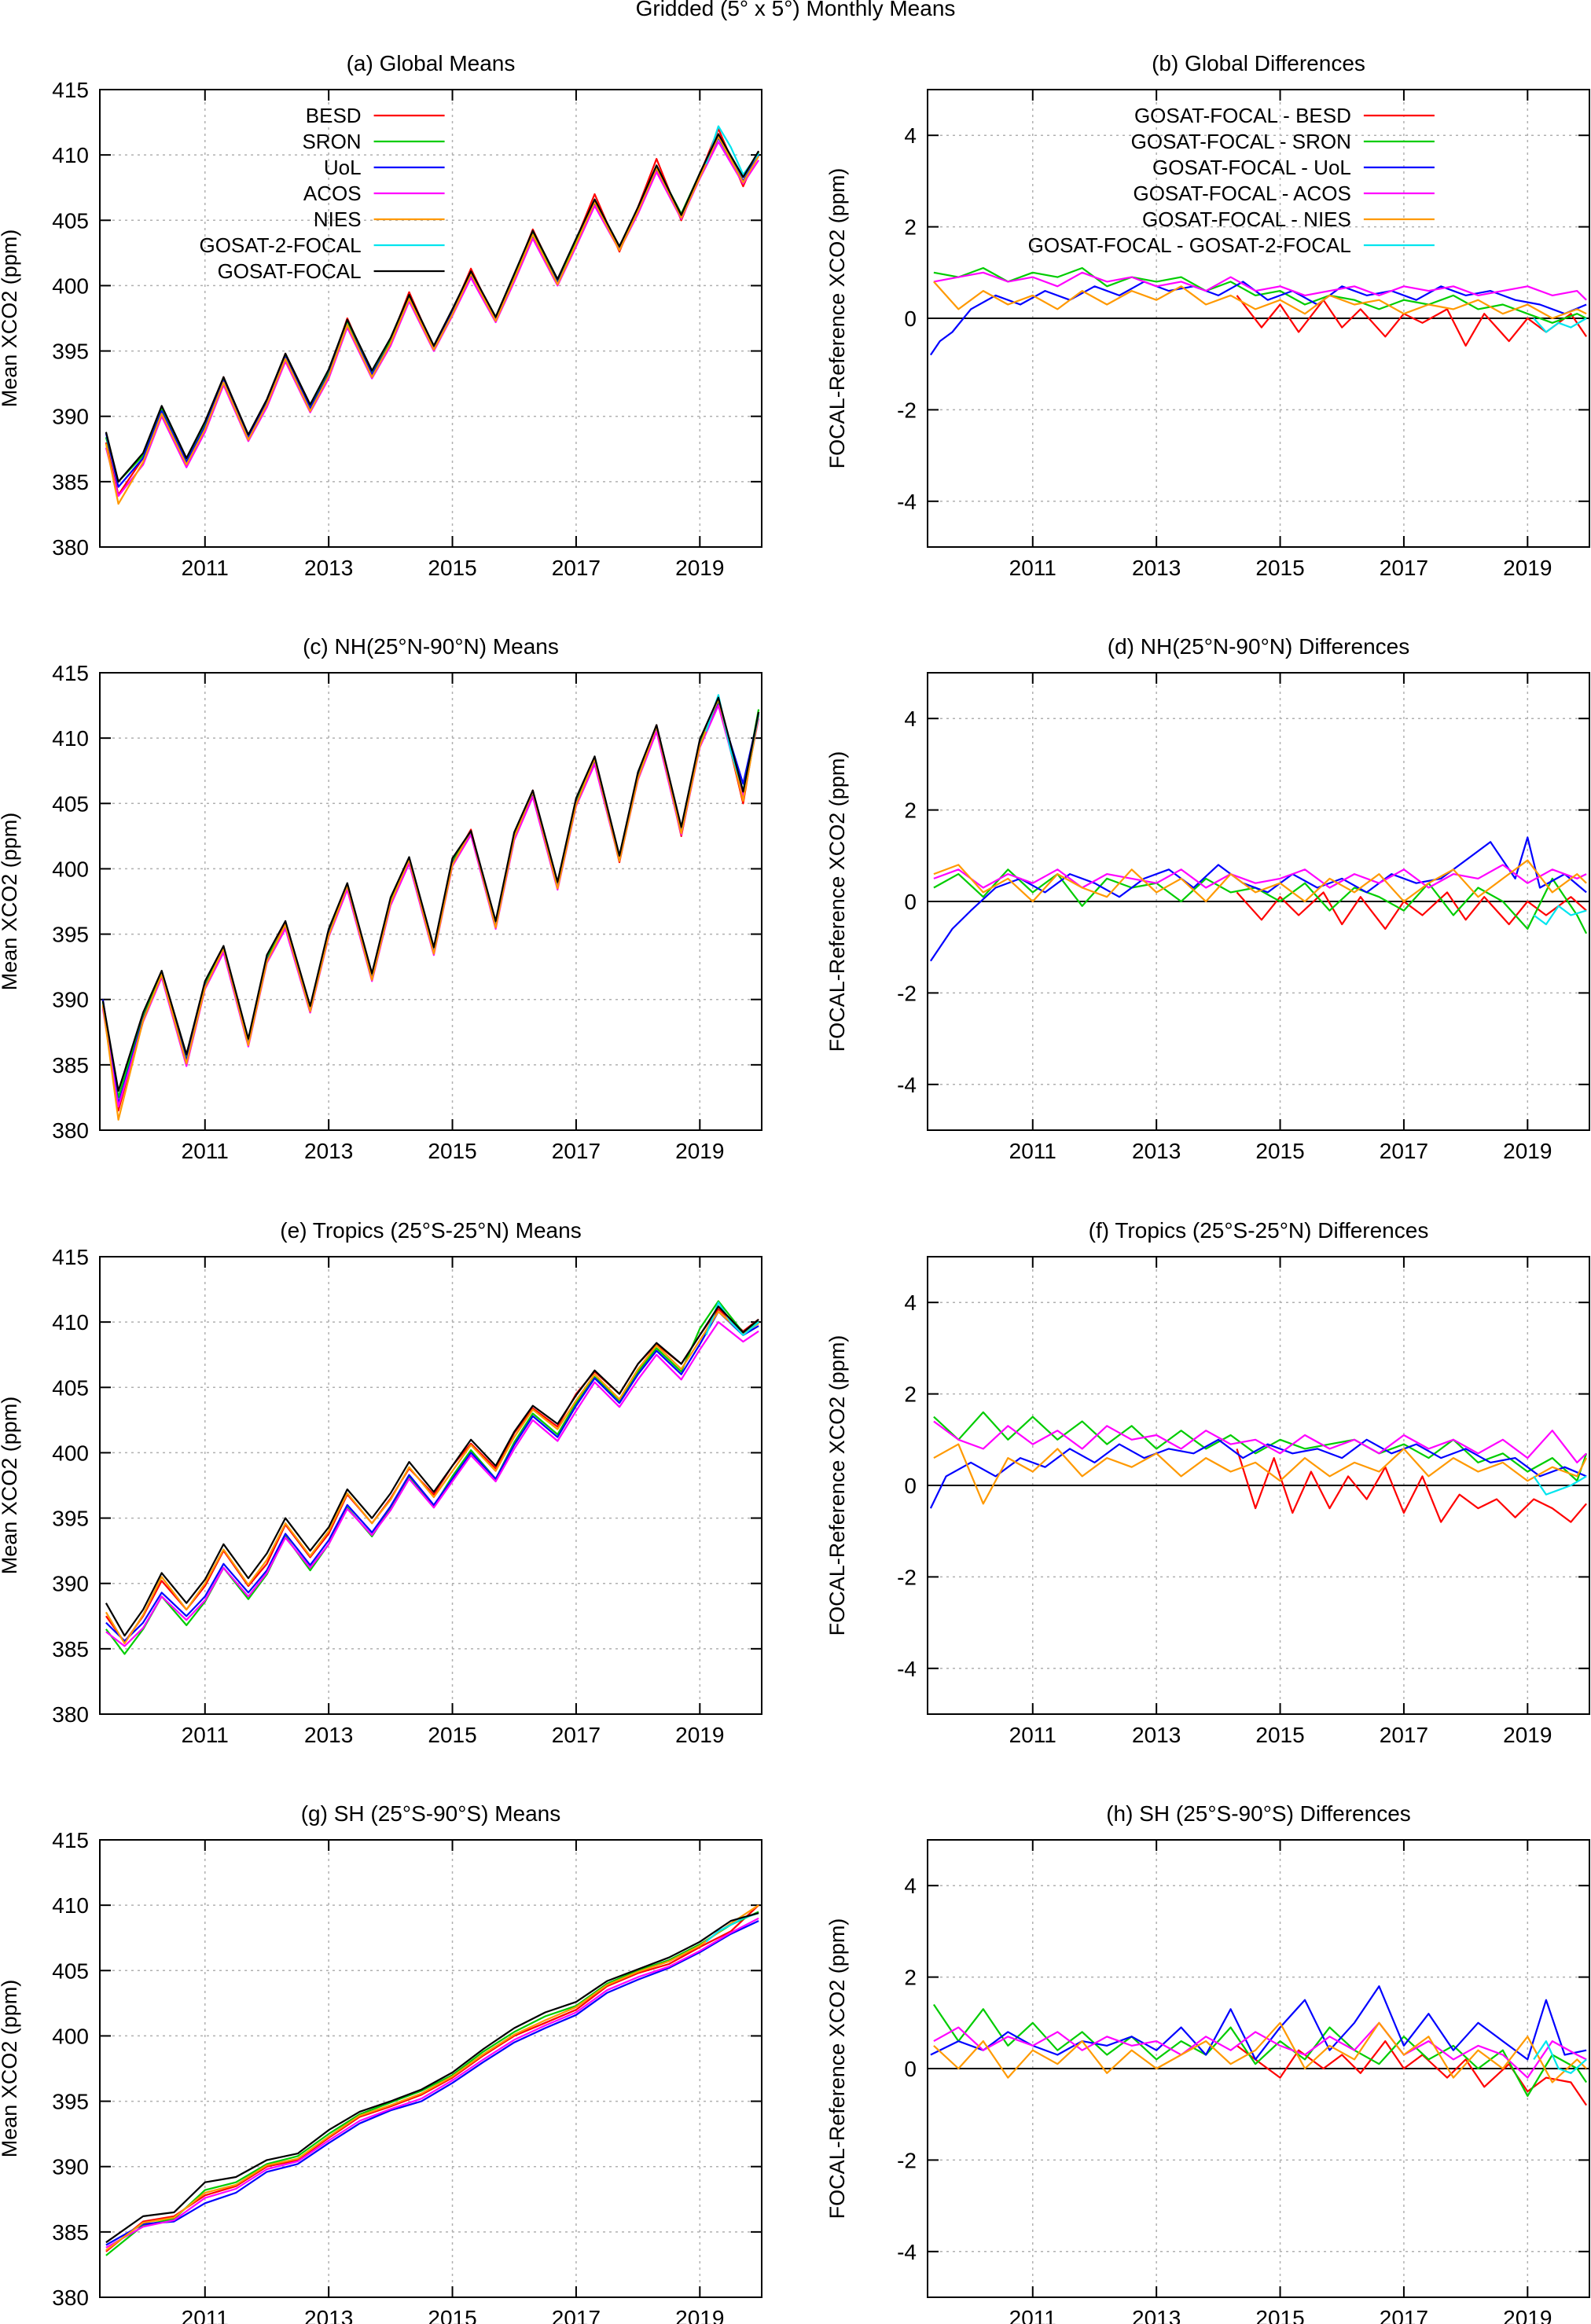 This screenshot has width=1591, height=2324. Describe the element at coordinates (70, 90) in the screenshot. I see `y-tick-label: 415` at that location.